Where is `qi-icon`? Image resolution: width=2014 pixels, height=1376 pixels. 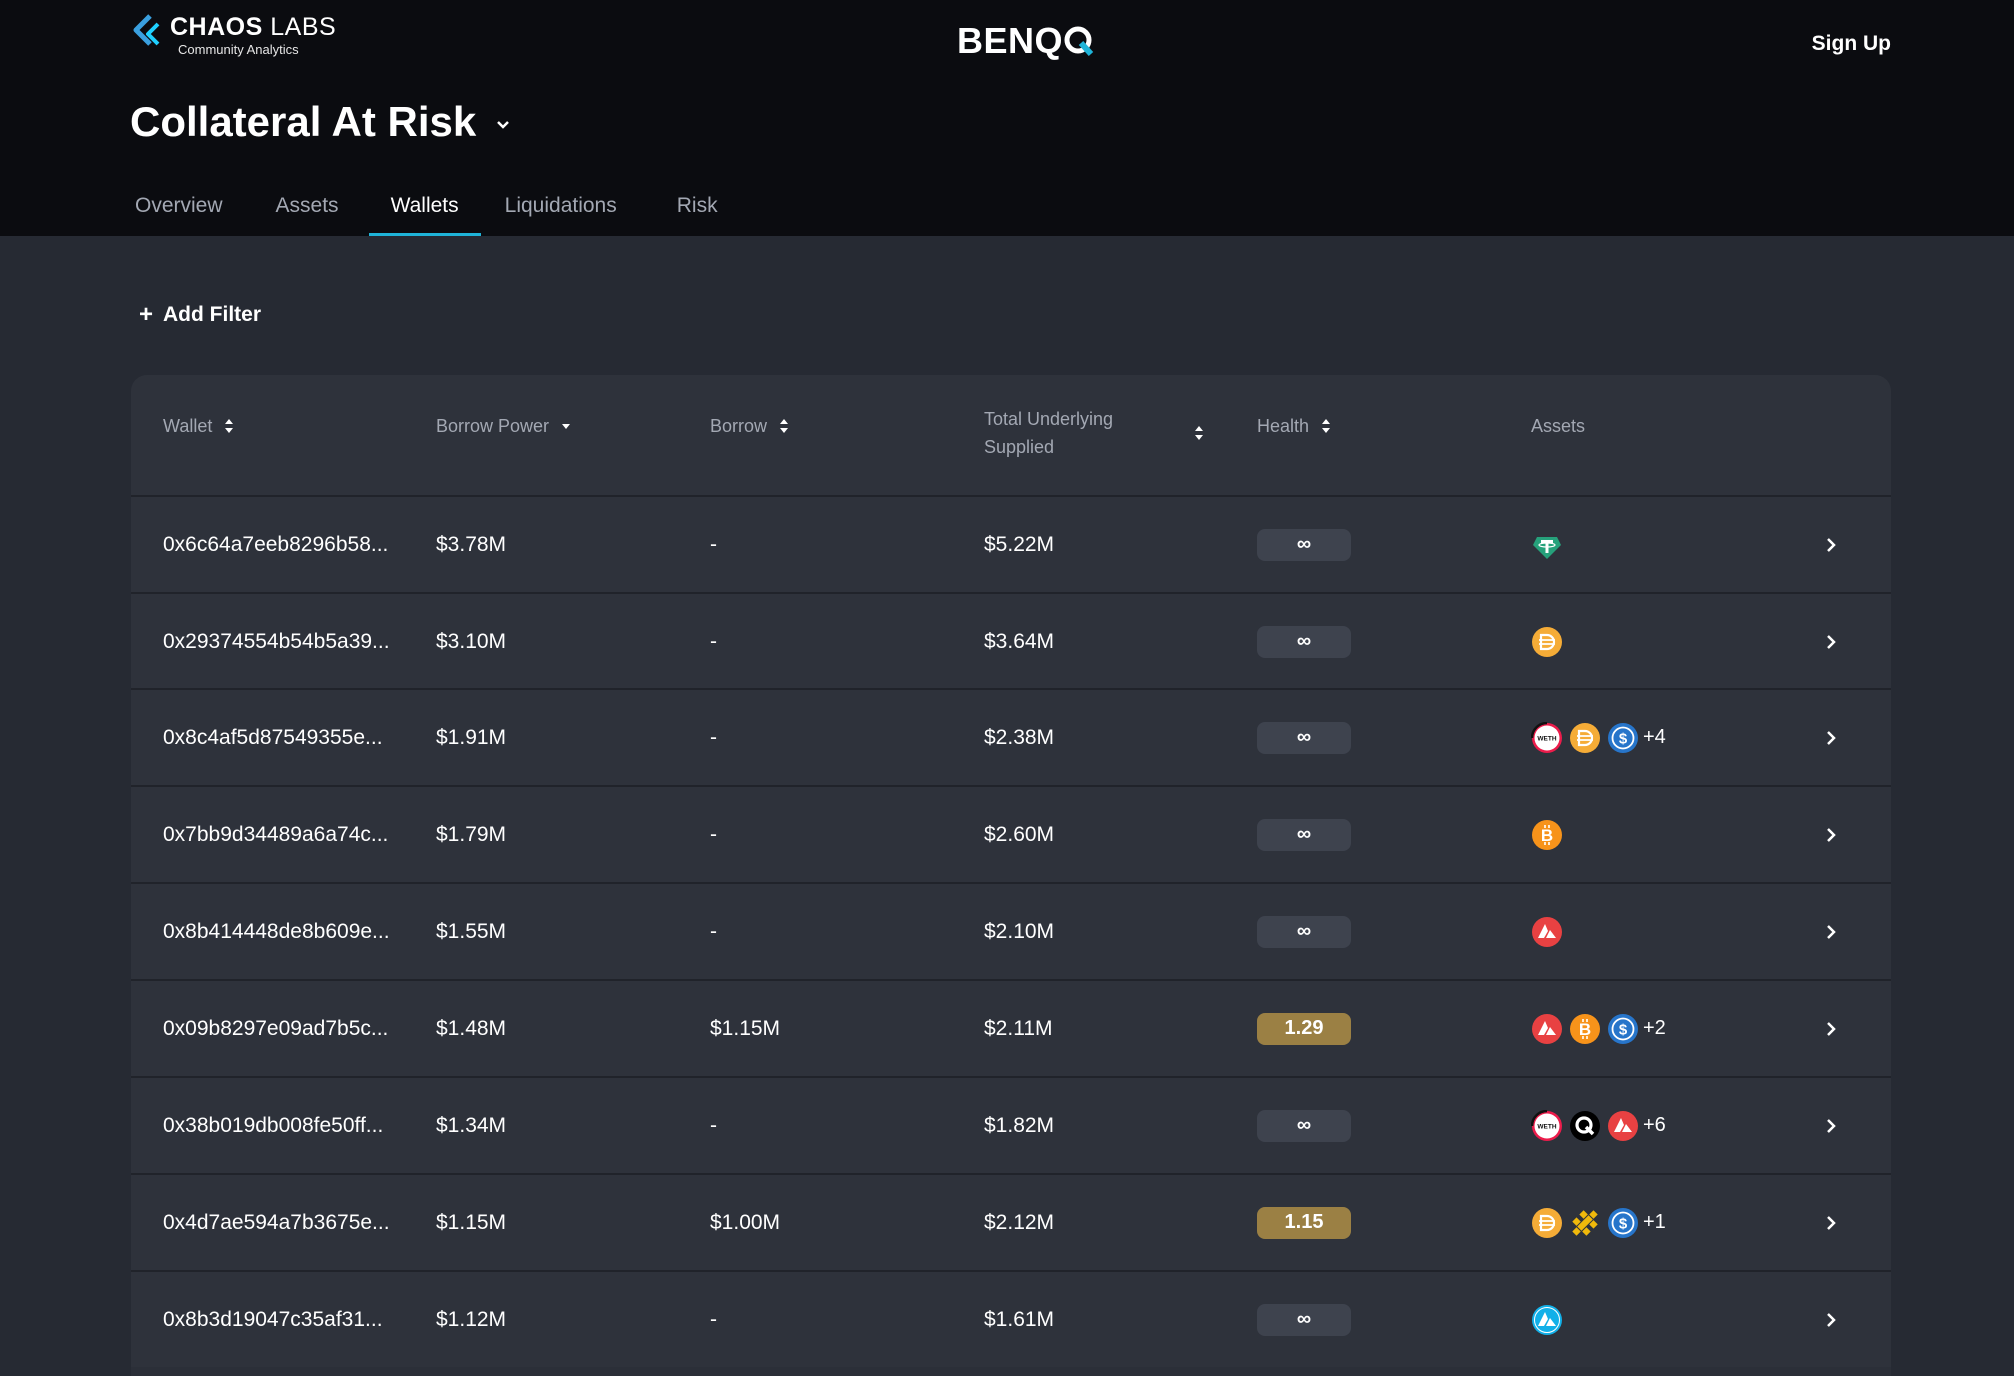
qi-icon is located at coordinates (1585, 1126).